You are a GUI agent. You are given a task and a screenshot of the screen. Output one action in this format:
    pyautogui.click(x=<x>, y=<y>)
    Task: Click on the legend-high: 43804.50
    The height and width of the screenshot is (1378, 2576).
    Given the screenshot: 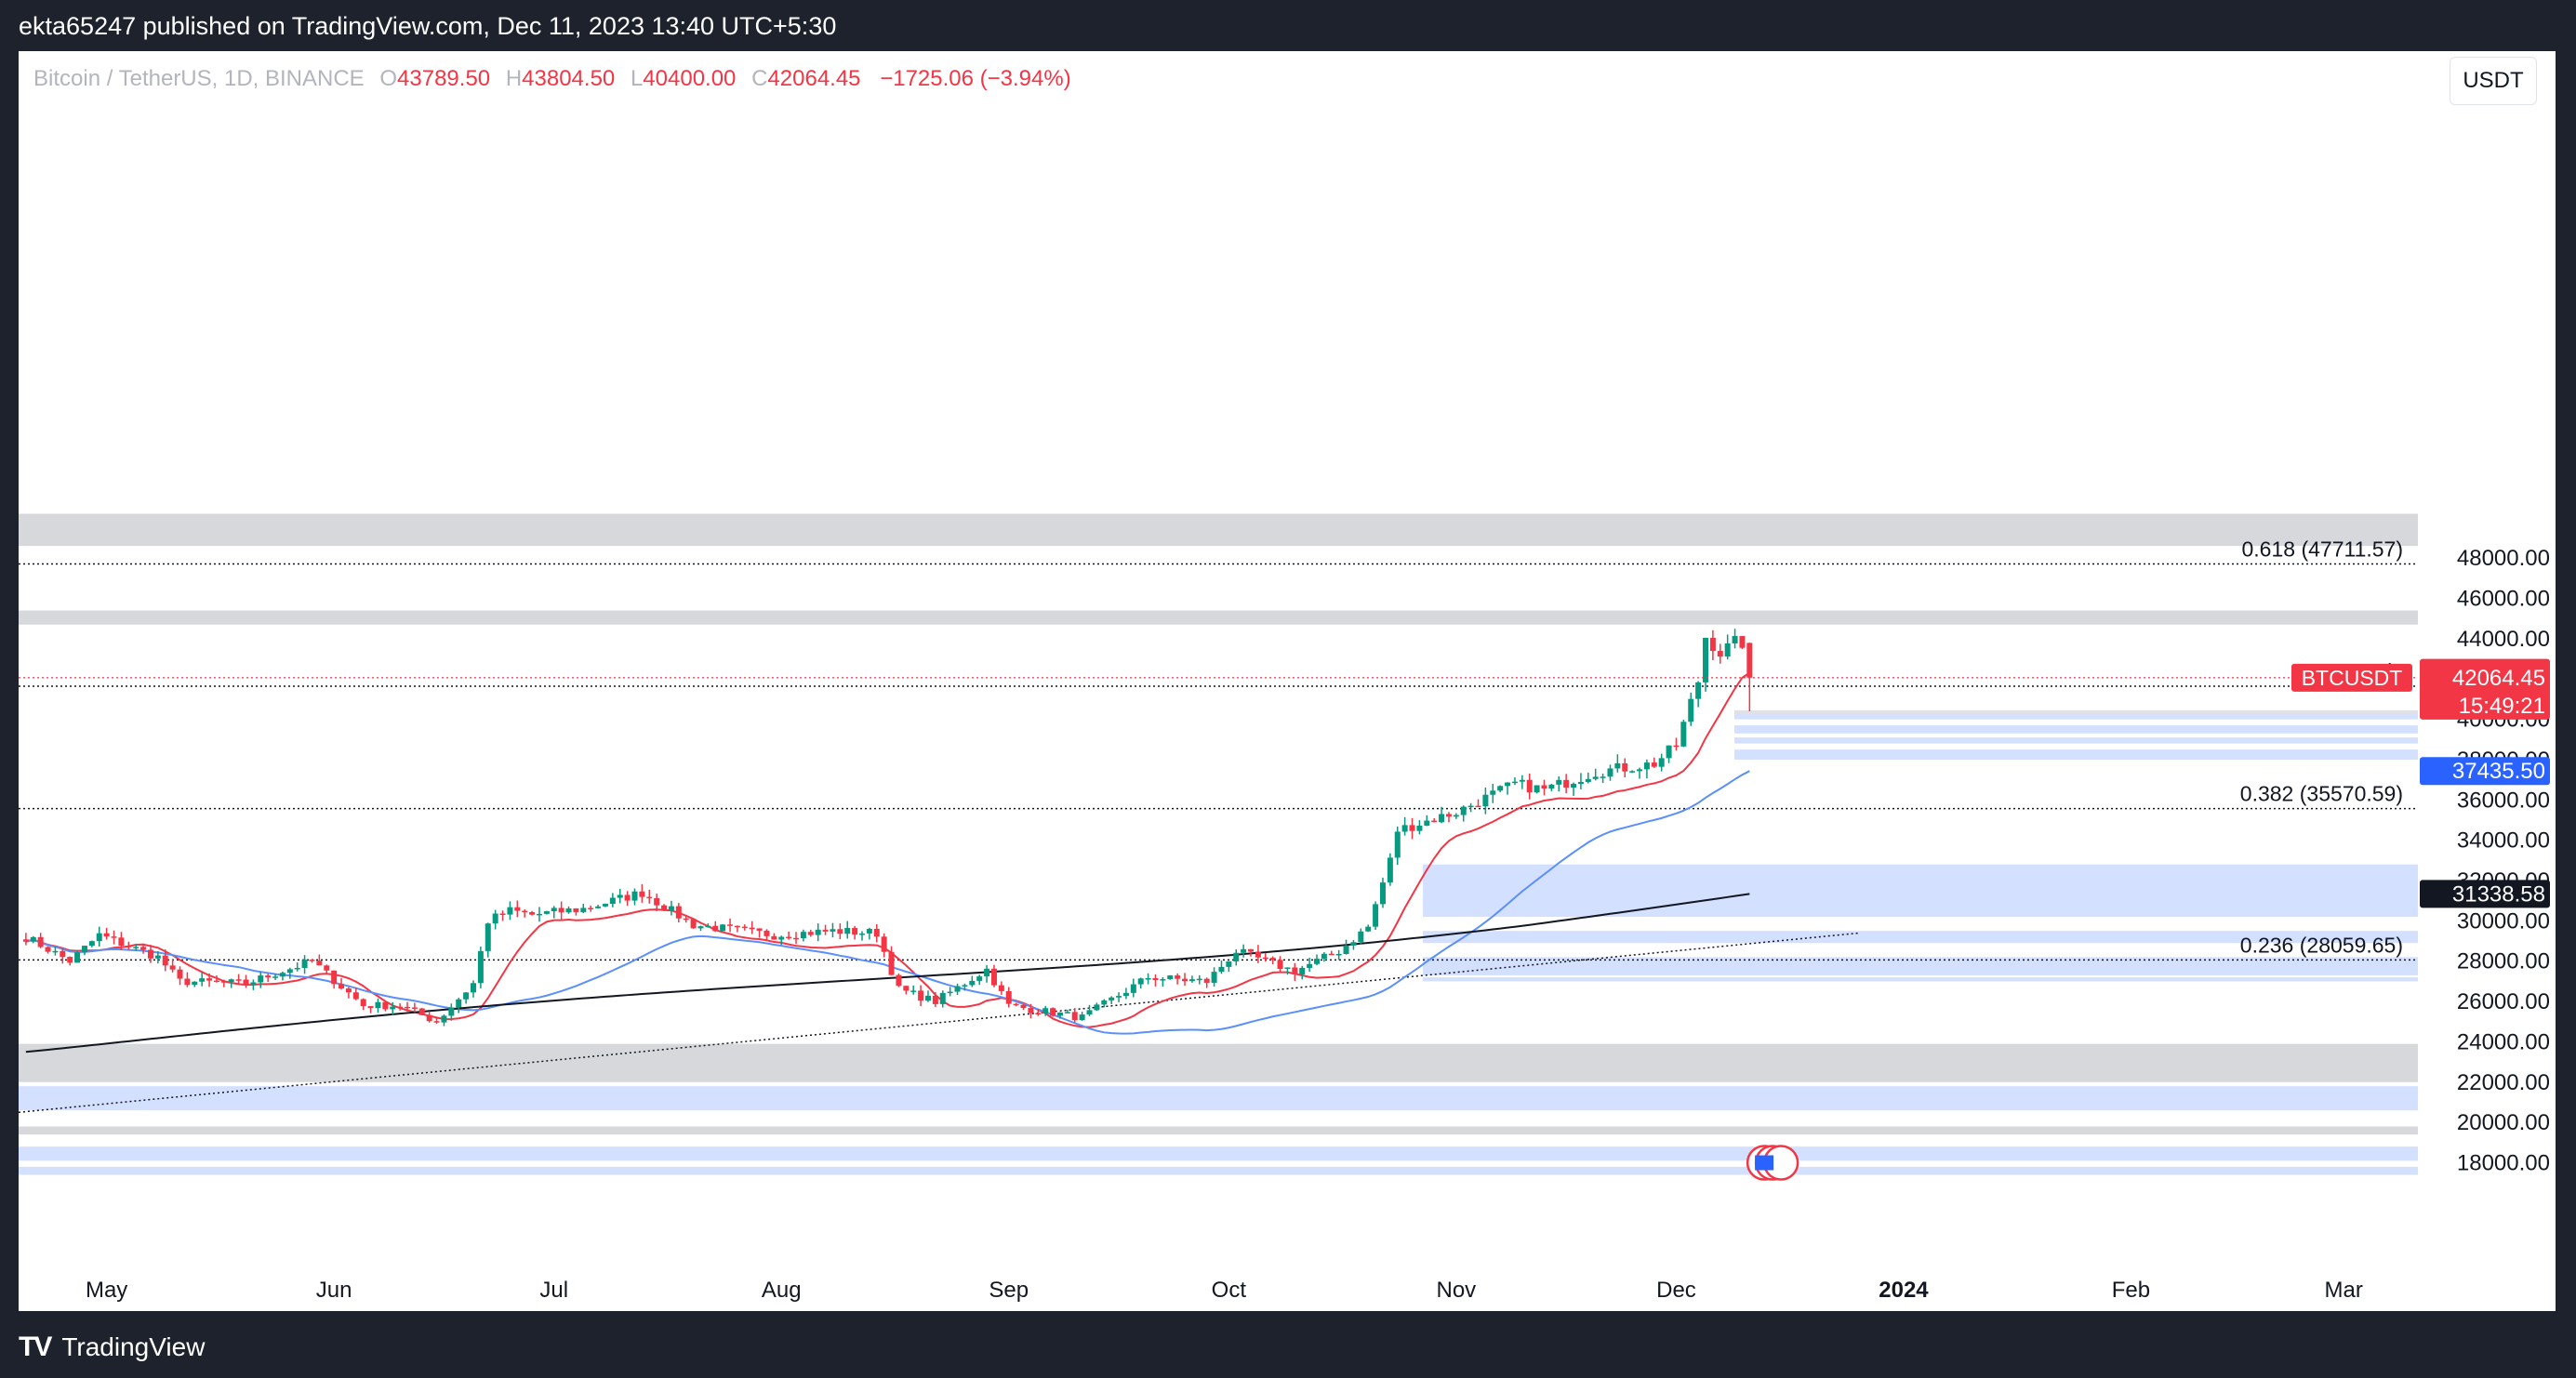 What is the action you would take?
    pyautogui.click(x=569, y=78)
    